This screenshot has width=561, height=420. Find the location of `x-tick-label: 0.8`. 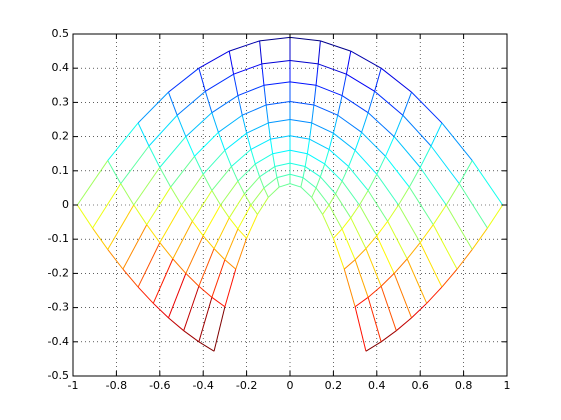

x-tick-label: 0.8 is located at coordinates (464, 385).